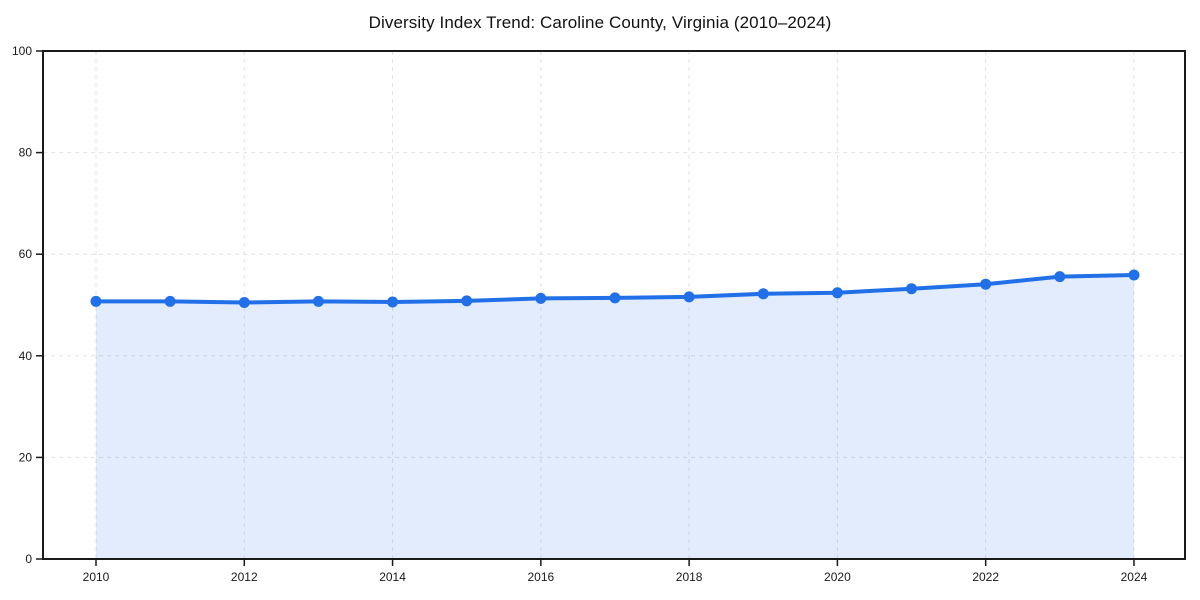 This screenshot has height=600, width=1200. Describe the element at coordinates (26, 254) in the screenshot. I see `y-tick-label: 60` at that location.